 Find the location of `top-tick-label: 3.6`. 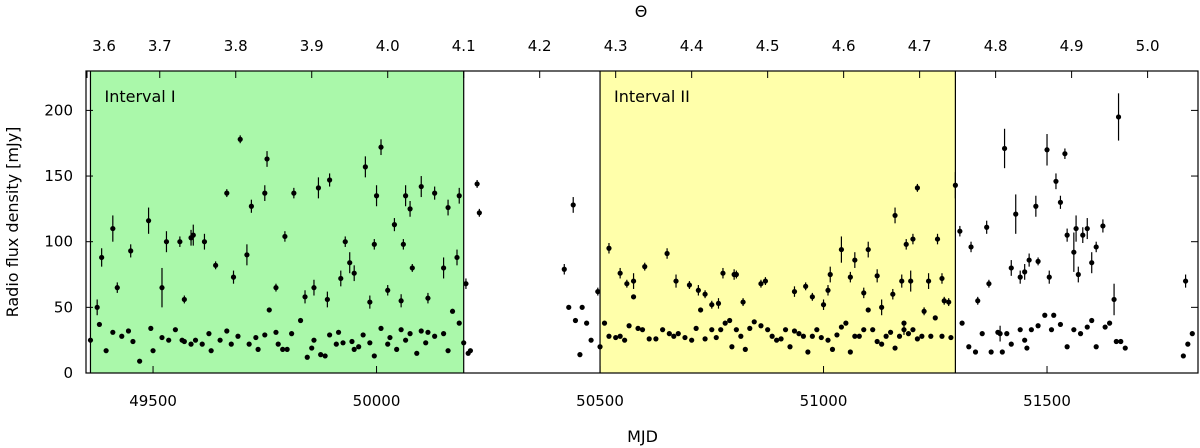

top-tick-label: 3.6 is located at coordinates (104, 46).